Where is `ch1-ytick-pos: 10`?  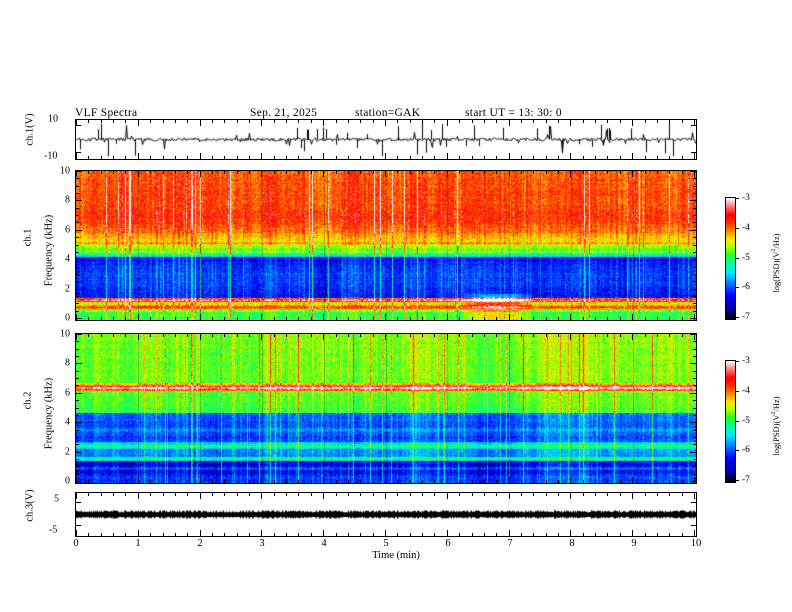
ch1-ytick-pos: 10 is located at coordinates (53, 119).